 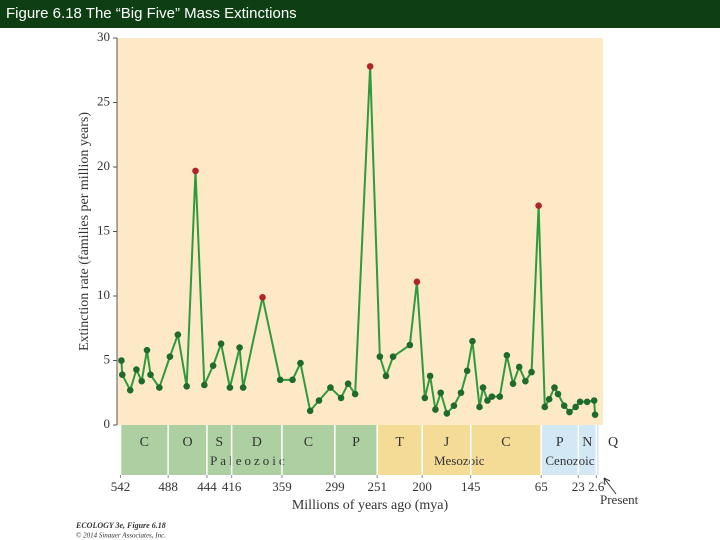 I want to click on x-tick-label: 145, so click(x=471, y=486).